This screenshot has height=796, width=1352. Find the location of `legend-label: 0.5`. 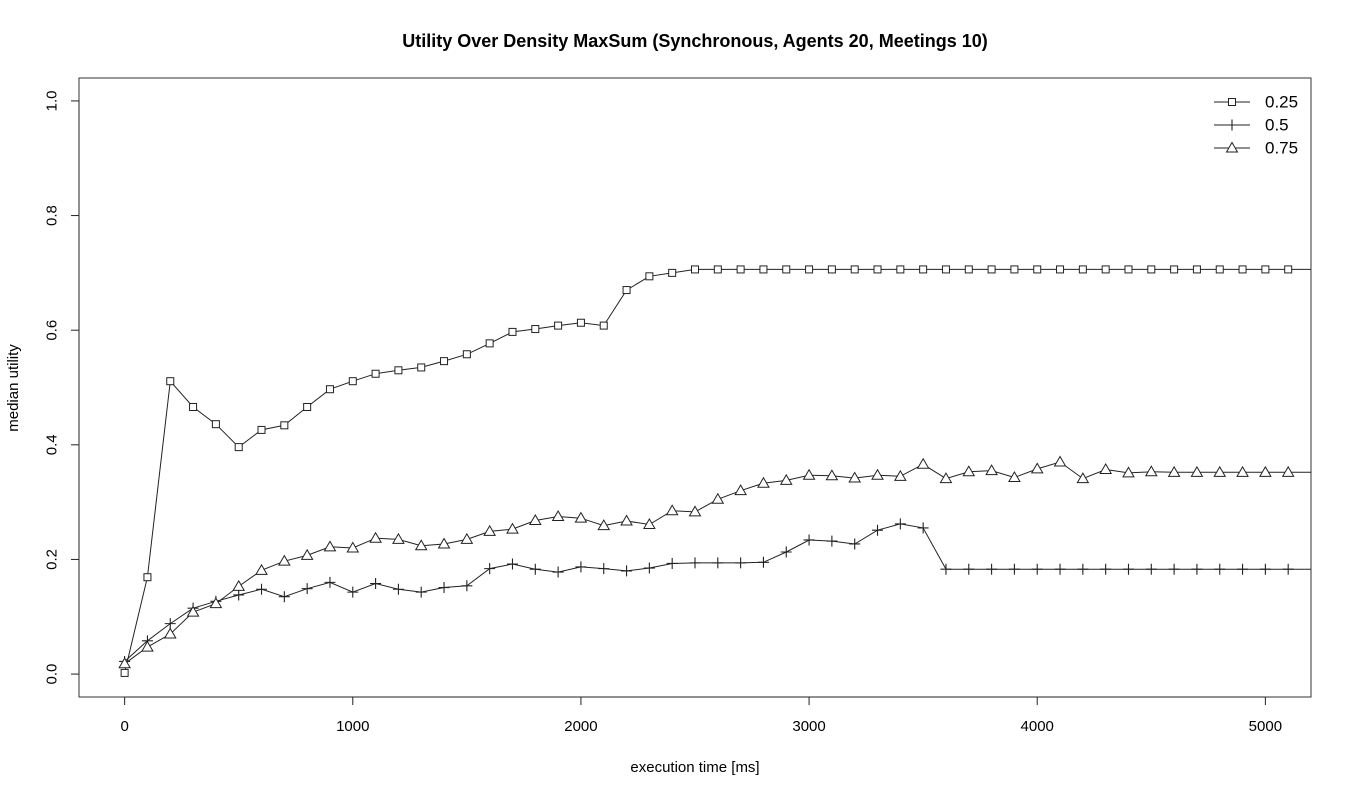

legend-label: 0.5 is located at coordinates (1277, 125).